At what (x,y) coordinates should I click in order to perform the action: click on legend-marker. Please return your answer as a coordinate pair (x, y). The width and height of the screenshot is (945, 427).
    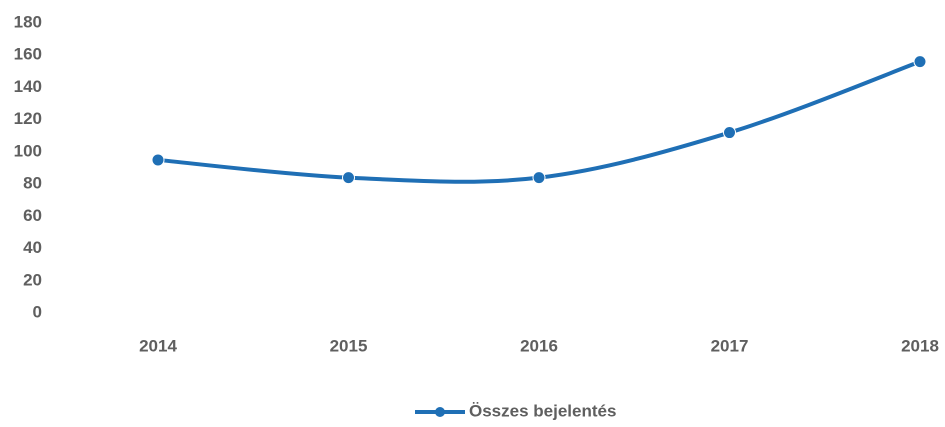
    Looking at the image, I should click on (440, 412).